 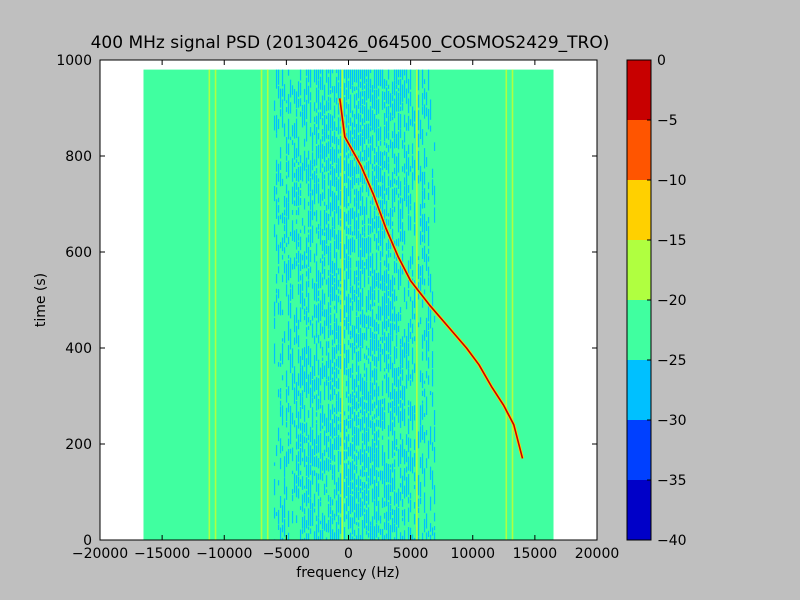 I want to click on colorbar: 0−5−10−15−20−25−30−35−40, so click(x=656, y=301).